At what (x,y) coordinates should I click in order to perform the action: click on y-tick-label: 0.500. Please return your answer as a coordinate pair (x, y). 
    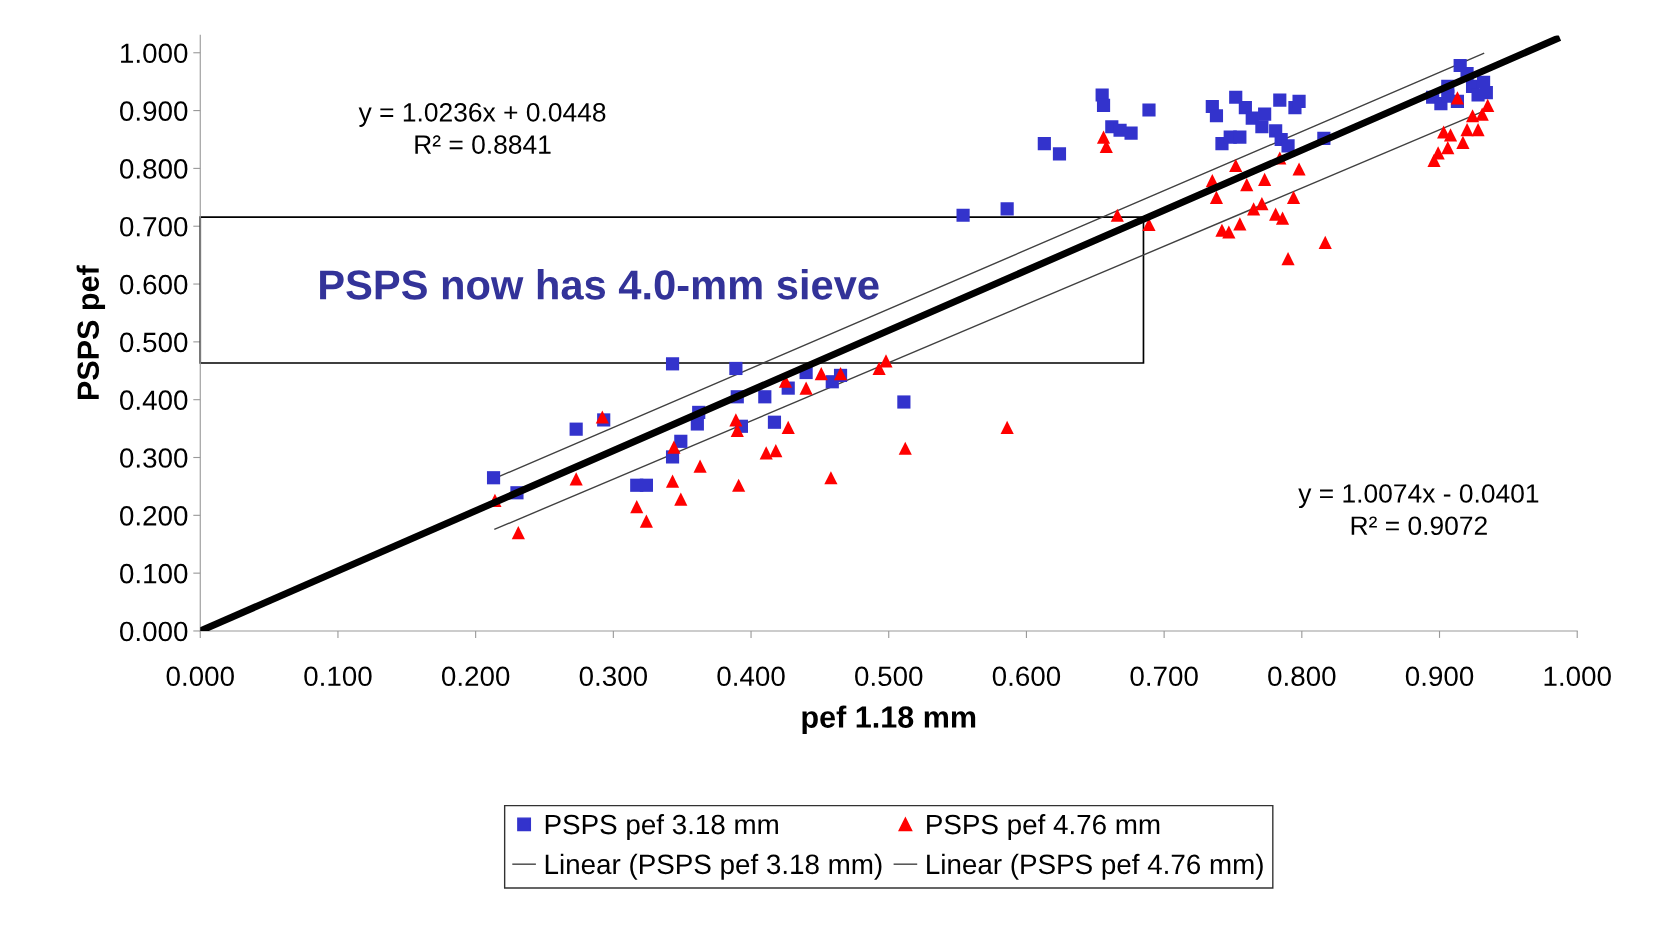
    Looking at the image, I should click on (154, 342).